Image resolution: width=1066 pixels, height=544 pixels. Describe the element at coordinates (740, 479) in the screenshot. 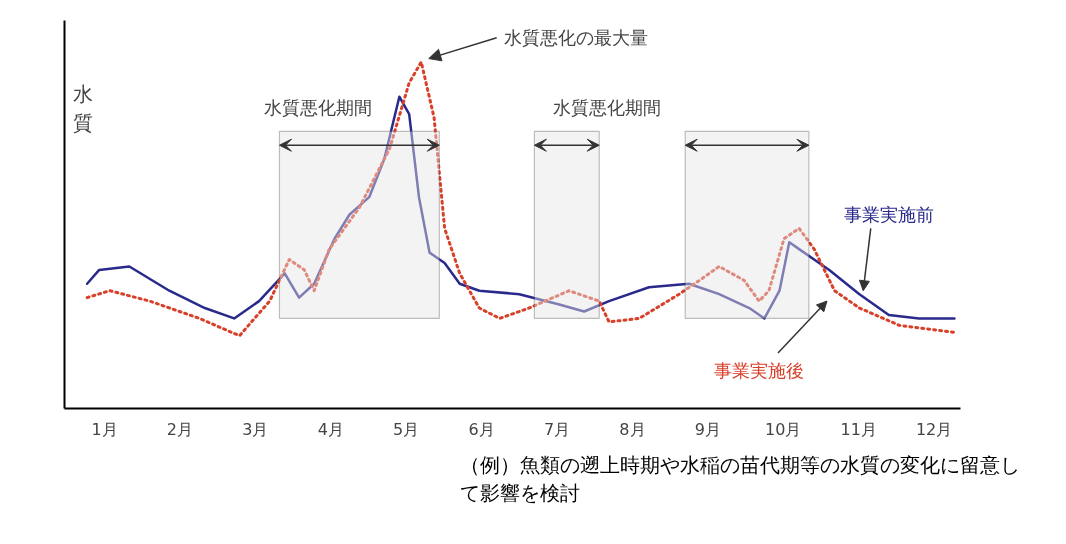

I see `text: （例）魚類の遡上時期や水稲の苗代期等の水質の変化に留意して影響を検討` at that location.